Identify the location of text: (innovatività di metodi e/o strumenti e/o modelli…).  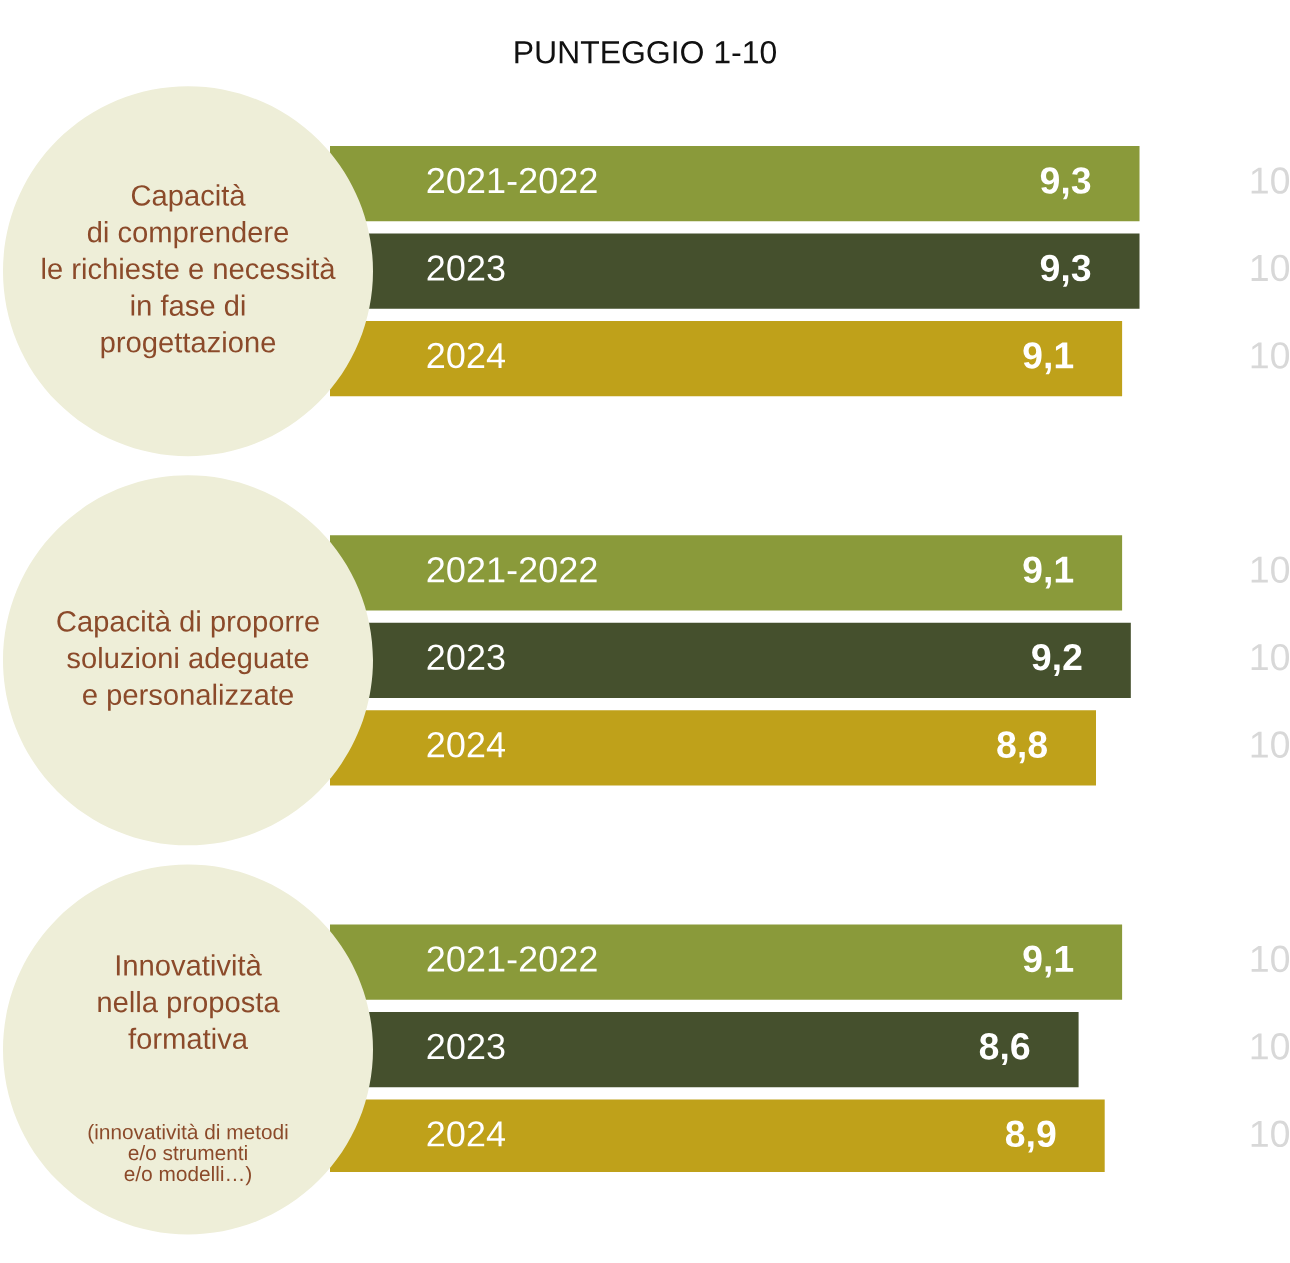
(188, 1154).